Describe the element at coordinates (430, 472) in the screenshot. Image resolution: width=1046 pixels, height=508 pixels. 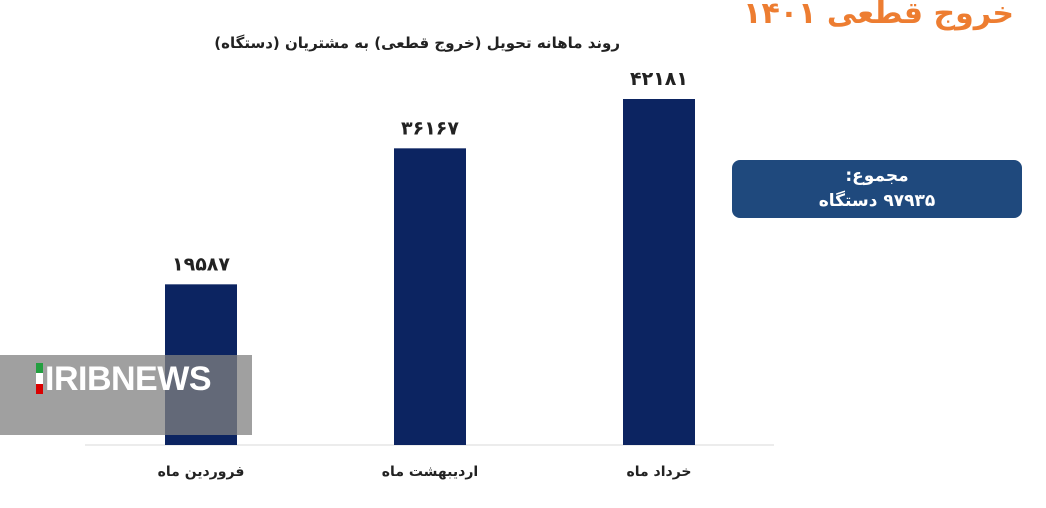
I see `category-label-2: اردیبهشت ماه` at that location.